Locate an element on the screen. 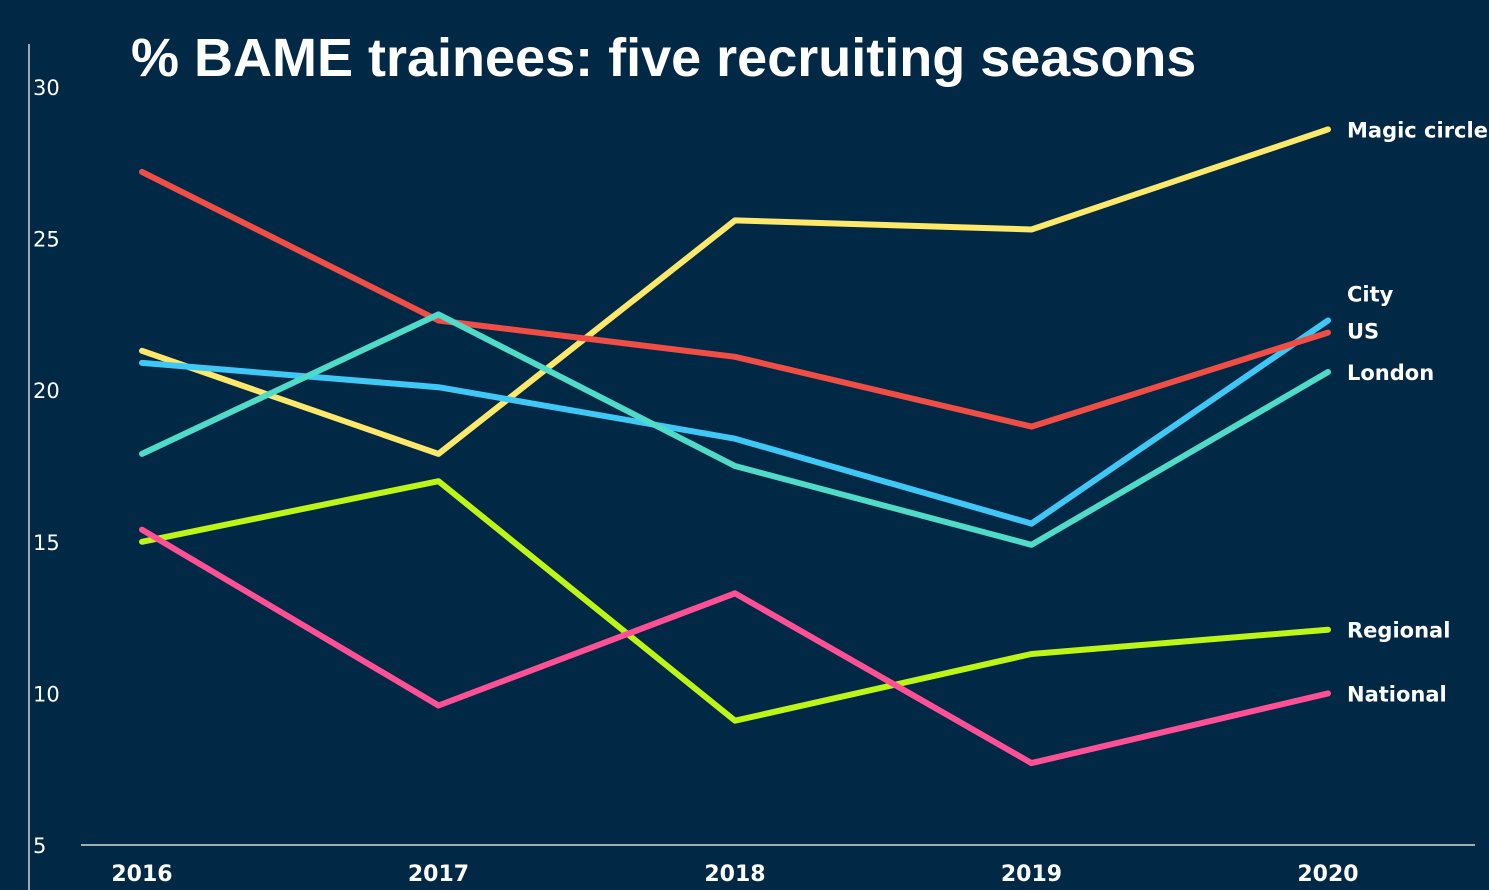 This screenshot has width=1489, height=890. series-label-magic-circle: Magic circle is located at coordinates (1417, 130).